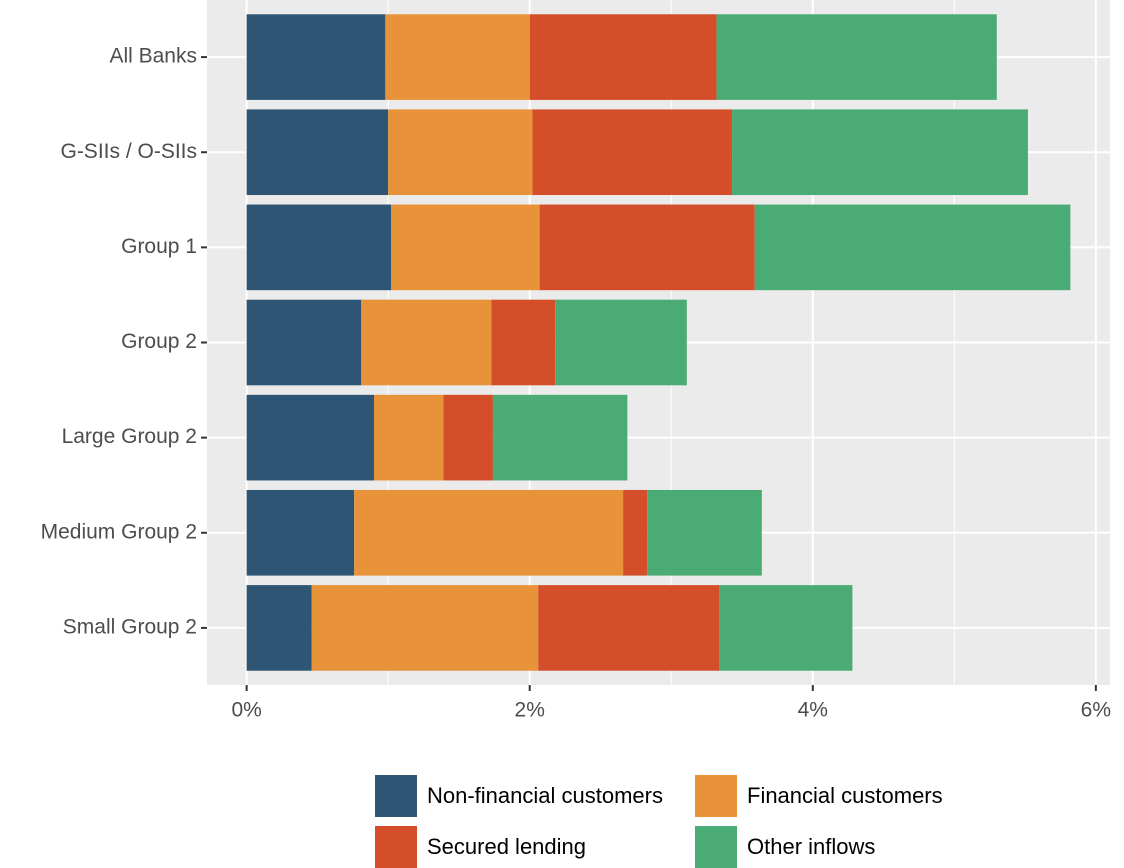  What do you see at coordinates (128, 151) in the screenshot?
I see `y-tick-label: G-SIIs / O-SIIs` at bounding box center [128, 151].